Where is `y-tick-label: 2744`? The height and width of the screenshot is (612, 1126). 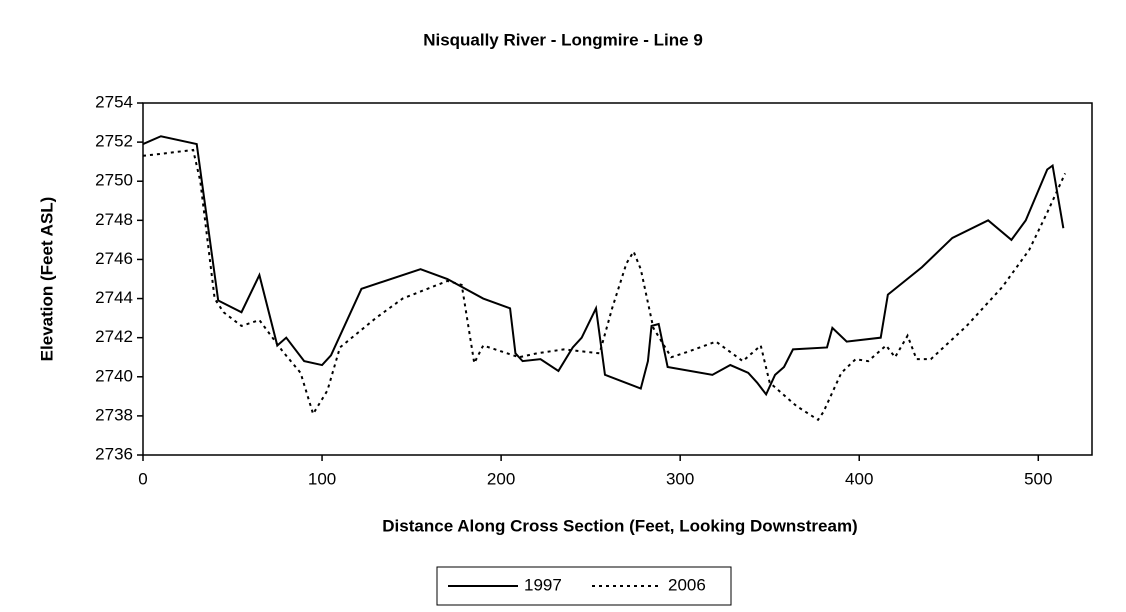
y-tick-label: 2744 is located at coordinates (114, 297).